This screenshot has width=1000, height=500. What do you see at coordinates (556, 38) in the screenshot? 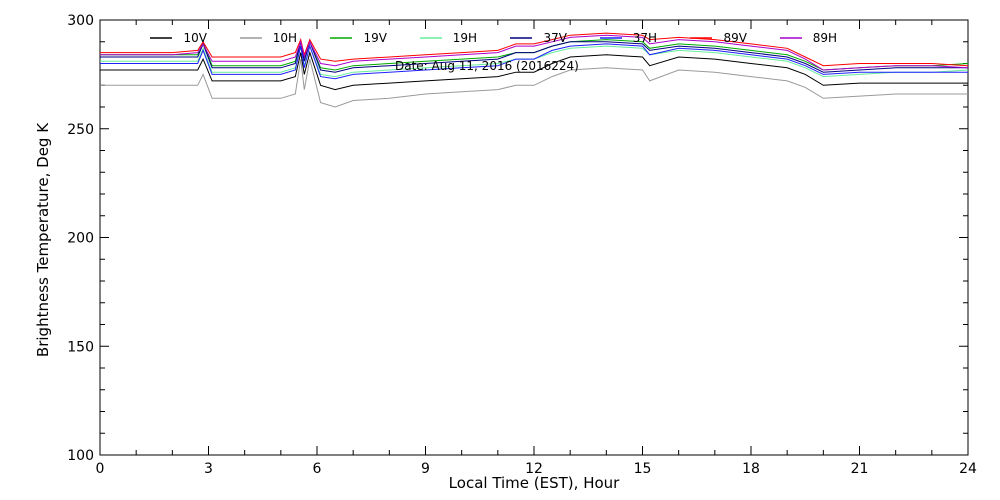
I see `legend-label-37v: 37V` at bounding box center [556, 38].